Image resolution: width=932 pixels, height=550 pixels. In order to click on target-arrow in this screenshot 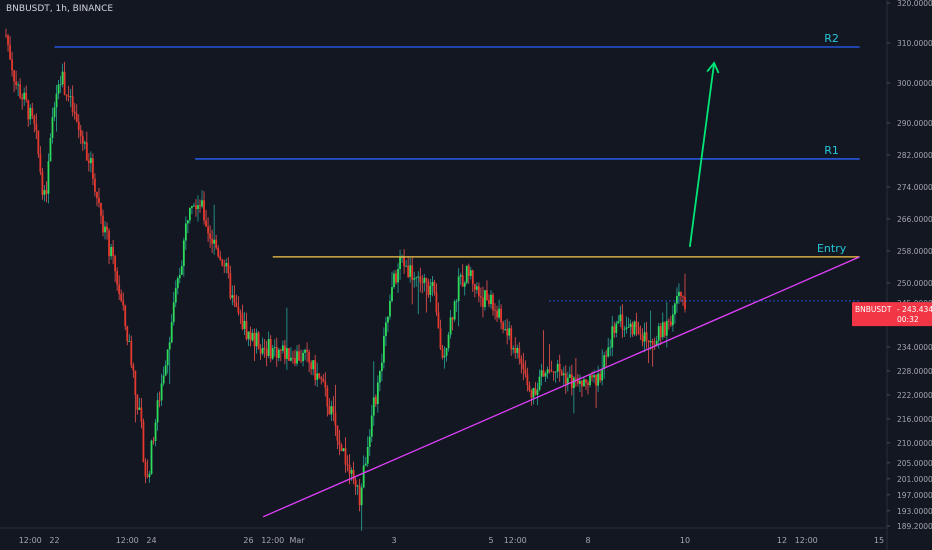, I will do `click(701, 155)`.